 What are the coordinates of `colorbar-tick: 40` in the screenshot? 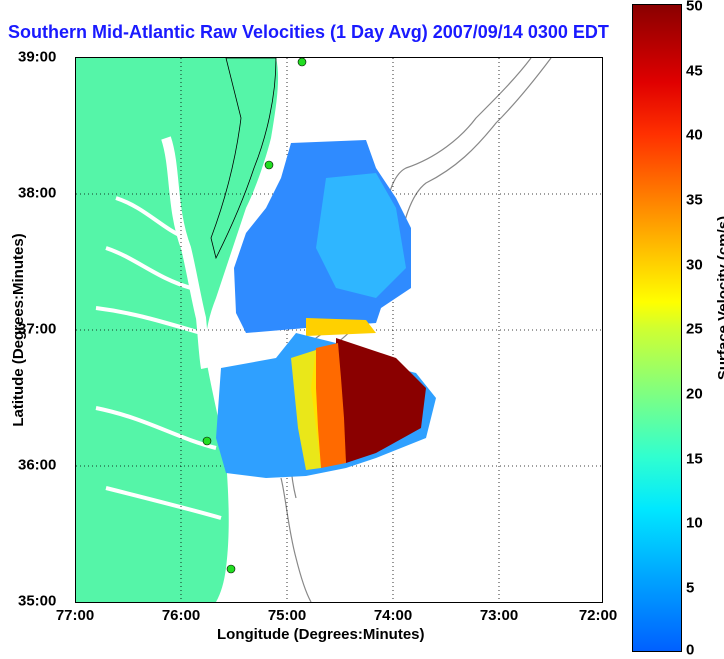 It's located at (694, 135).